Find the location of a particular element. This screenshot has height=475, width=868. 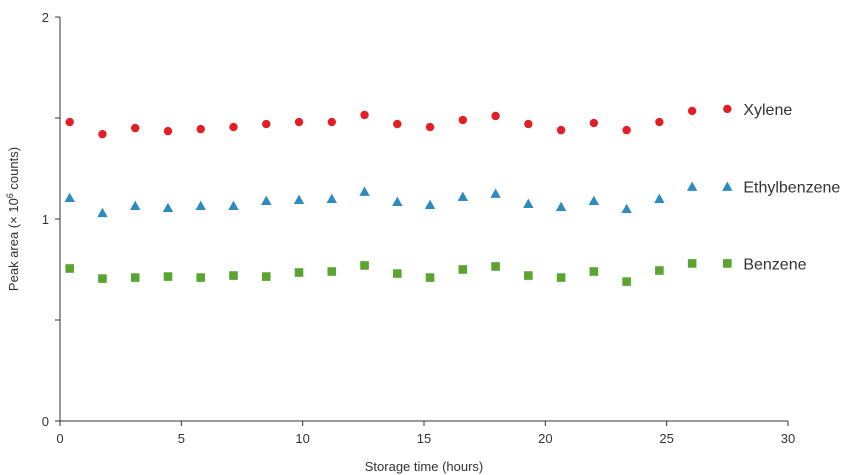

x-tick-label: 25 is located at coordinates (666, 438).